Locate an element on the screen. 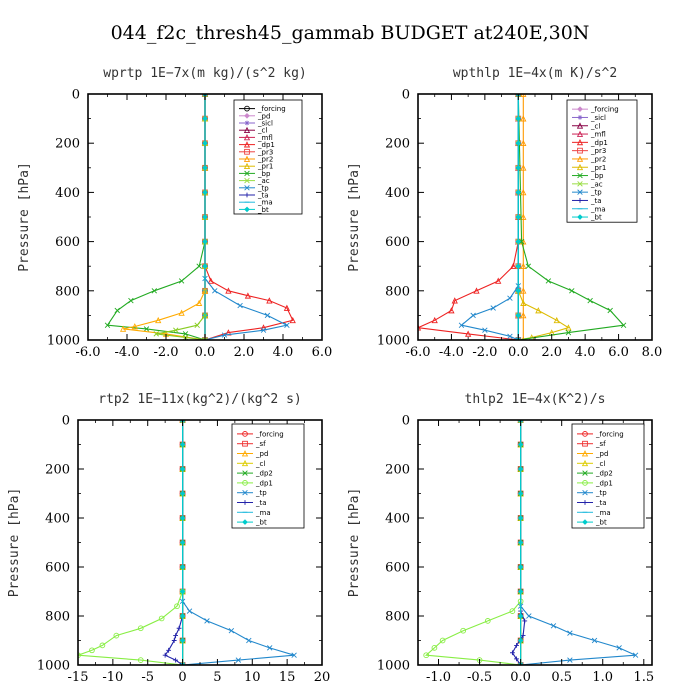  series-line-tp is located at coordinates (578, 542).